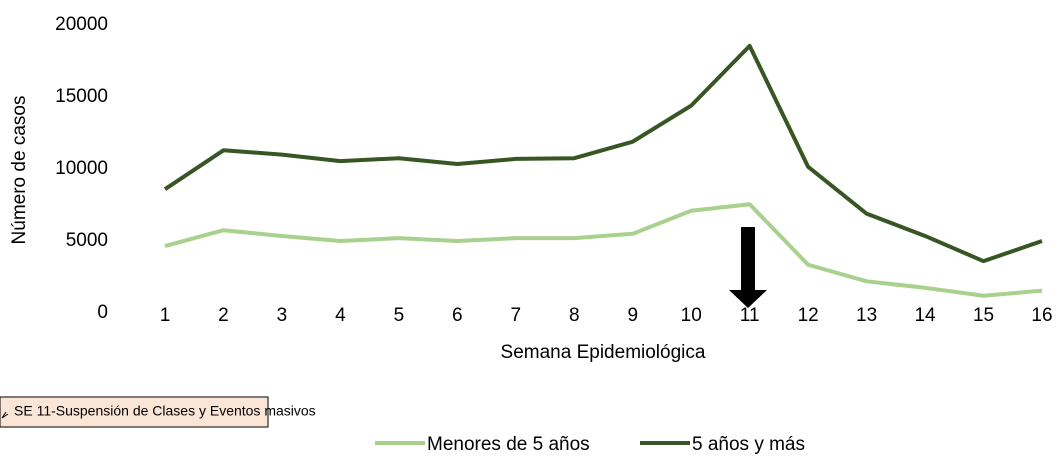 The image size is (1059, 460). What do you see at coordinates (632, 315) in the screenshot?
I see `x-tick-label: 9` at bounding box center [632, 315].